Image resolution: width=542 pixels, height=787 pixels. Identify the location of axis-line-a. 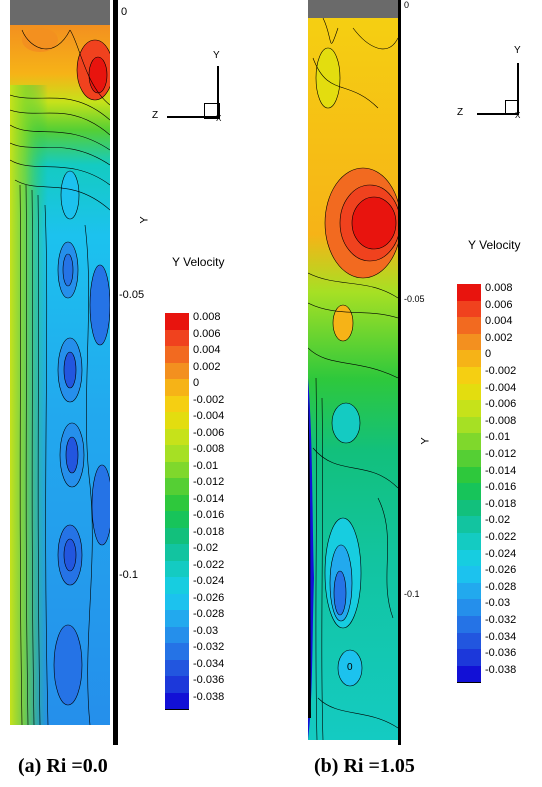
(115, 372).